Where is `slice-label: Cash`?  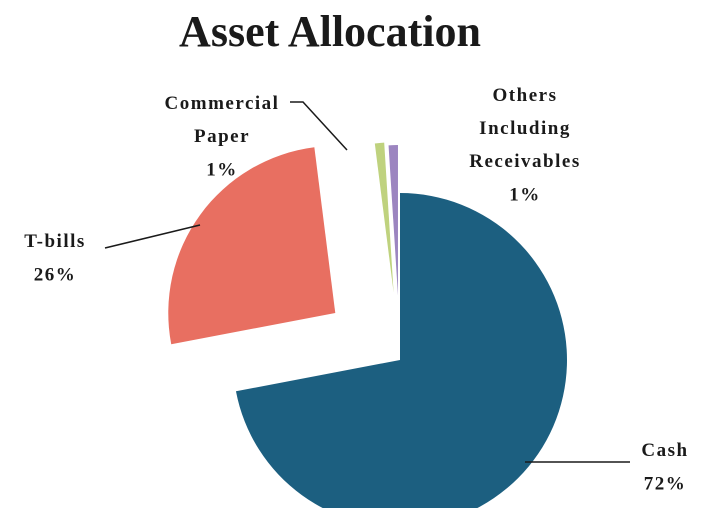
slice-label: Cash is located at coordinates (664, 450).